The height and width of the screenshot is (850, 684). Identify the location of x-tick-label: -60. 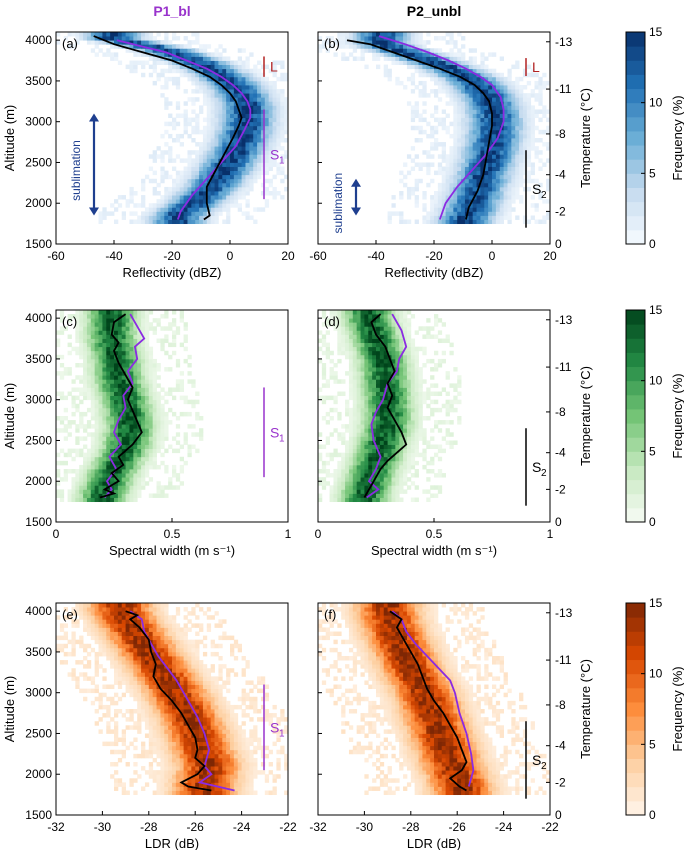
(56, 256).